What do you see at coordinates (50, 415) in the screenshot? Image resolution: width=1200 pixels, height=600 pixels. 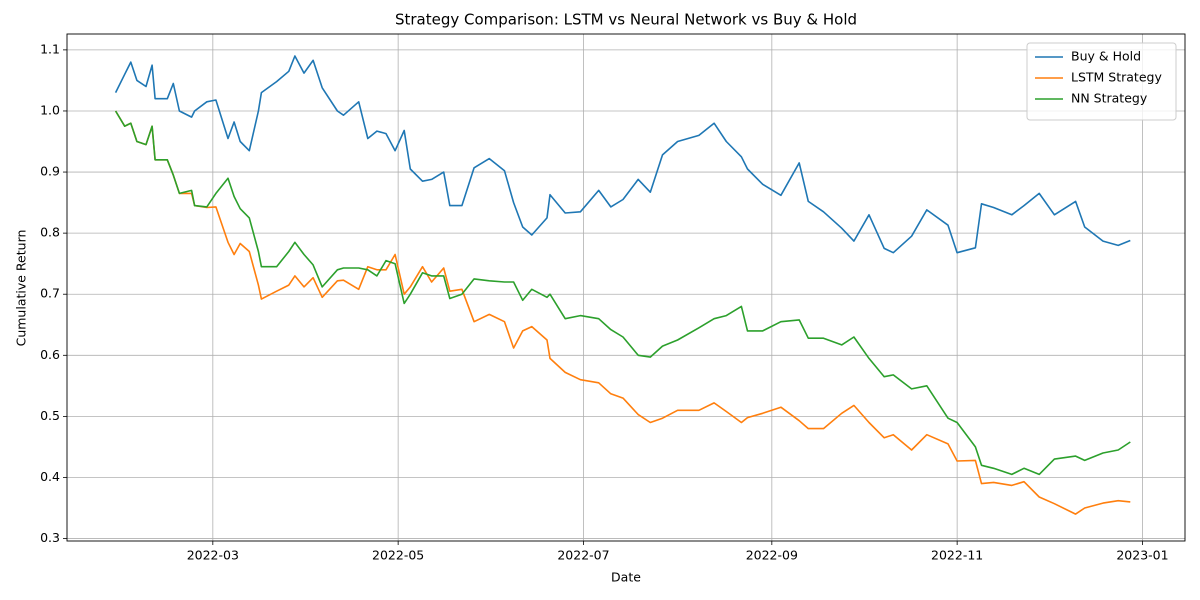 I see `y-tick-label: 0.5` at bounding box center [50, 415].